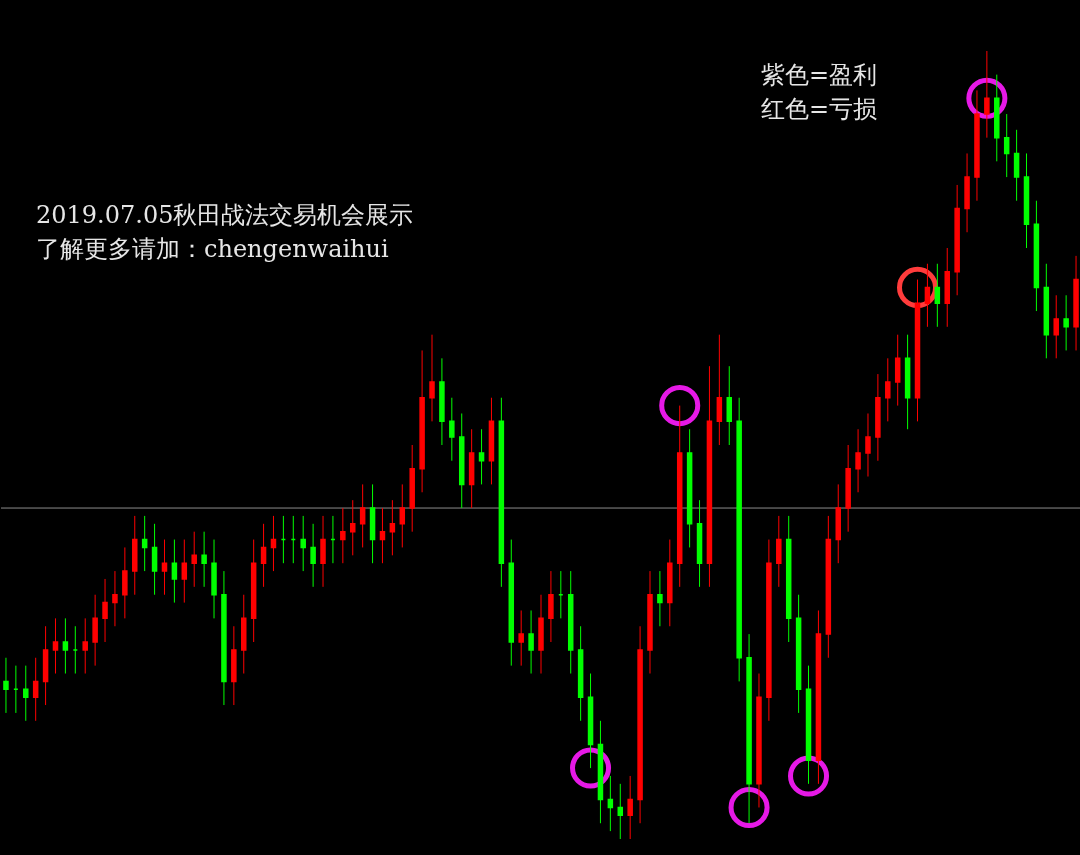  What do you see at coordinates (213, 249) in the screenshot?
I see `text: 了解更多请加：chengenwaihui` at bounding box center [213, 249].